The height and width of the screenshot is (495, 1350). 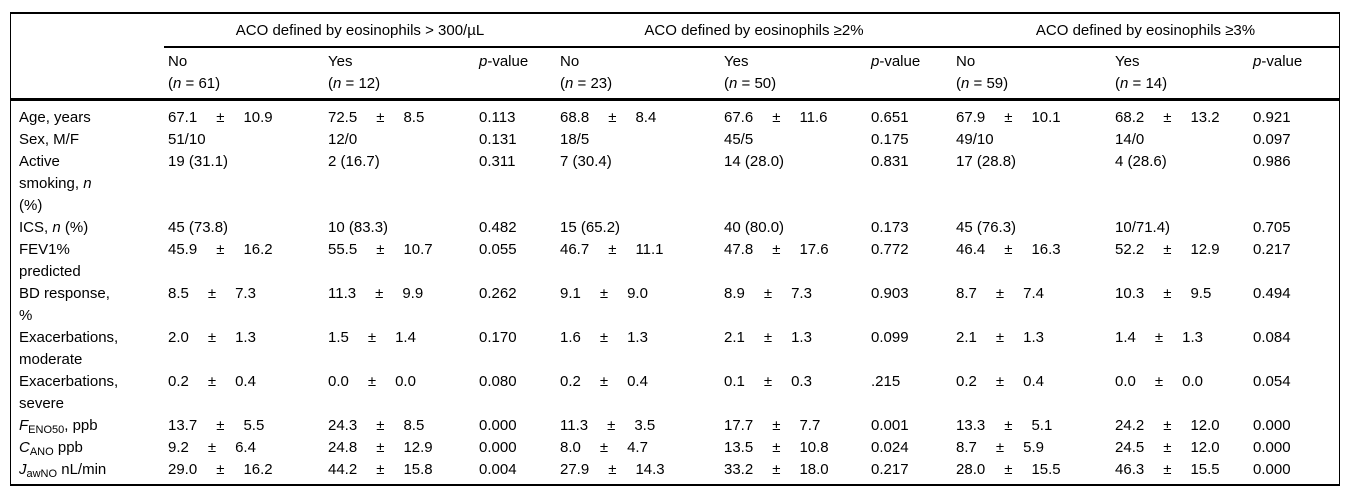 What do you see at coordinates (795, 393) in the screenshot?
I see `stat-cell: 0.1 ±0.3` at bounding box center [795, 393].